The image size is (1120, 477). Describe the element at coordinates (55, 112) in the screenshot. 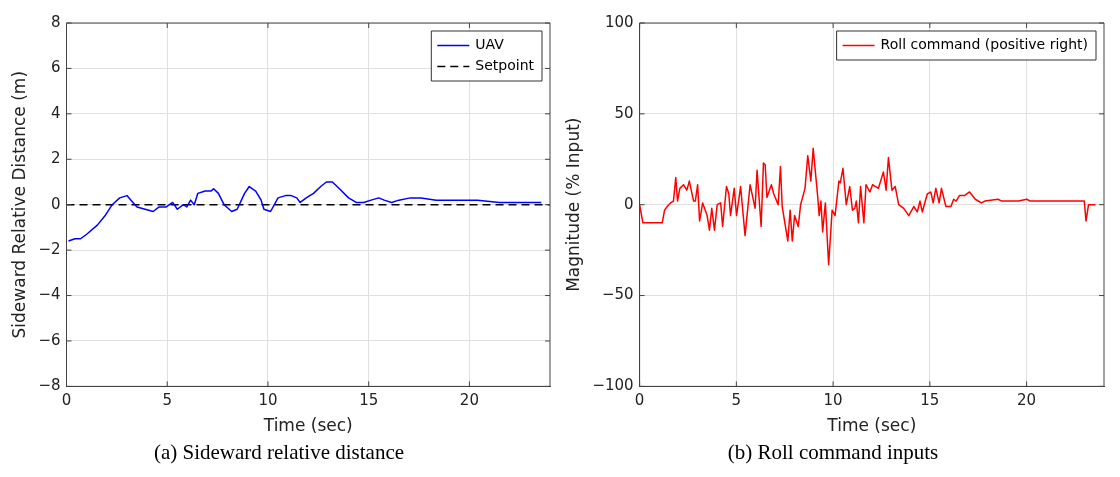

I see `y-tick-label: 4` at that location.